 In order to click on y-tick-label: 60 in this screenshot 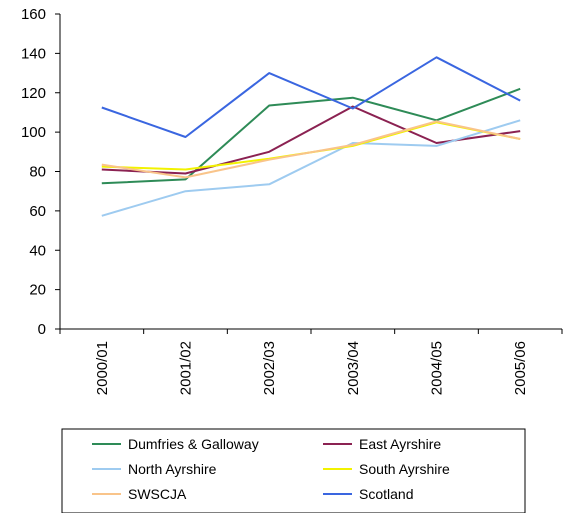, I will do `click(37, 211)`.